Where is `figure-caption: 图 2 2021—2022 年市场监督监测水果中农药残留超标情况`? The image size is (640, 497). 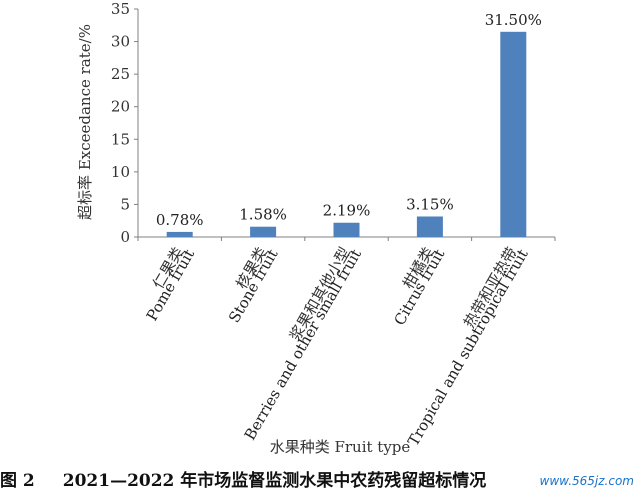 figure-caption: 图 2 2021—2022 年市场监督监测水果中农药残留超标情况 is located at coordinates (320, 481).